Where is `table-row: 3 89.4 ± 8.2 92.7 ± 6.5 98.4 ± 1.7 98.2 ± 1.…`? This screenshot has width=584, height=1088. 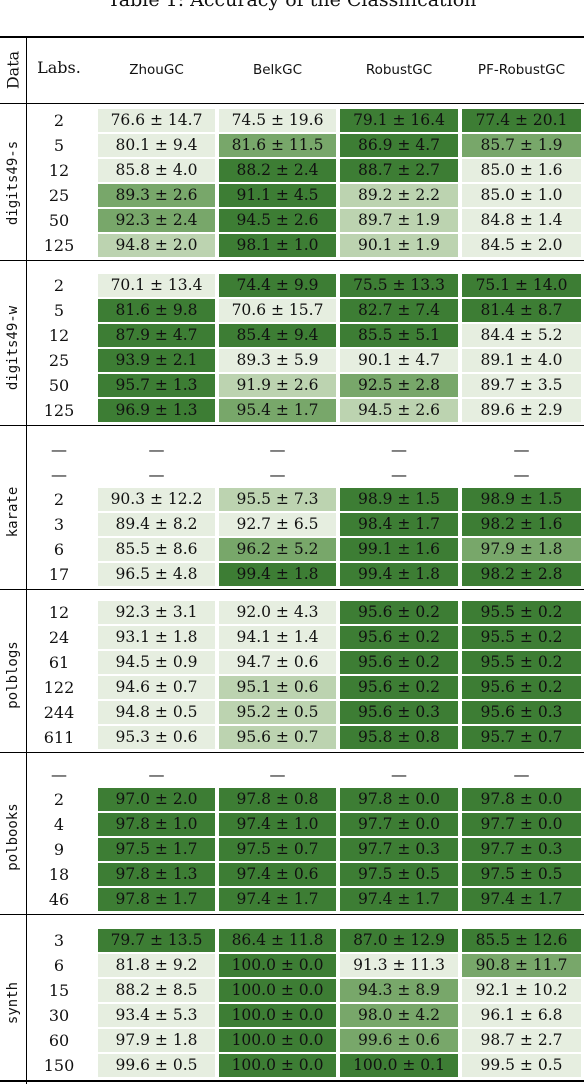 table-row: 3 89.4 ± 8.2 92.7 ± 6.5 98.4 ± 1.7 98.2 ± 1.… is located at coordinates (292, 524).